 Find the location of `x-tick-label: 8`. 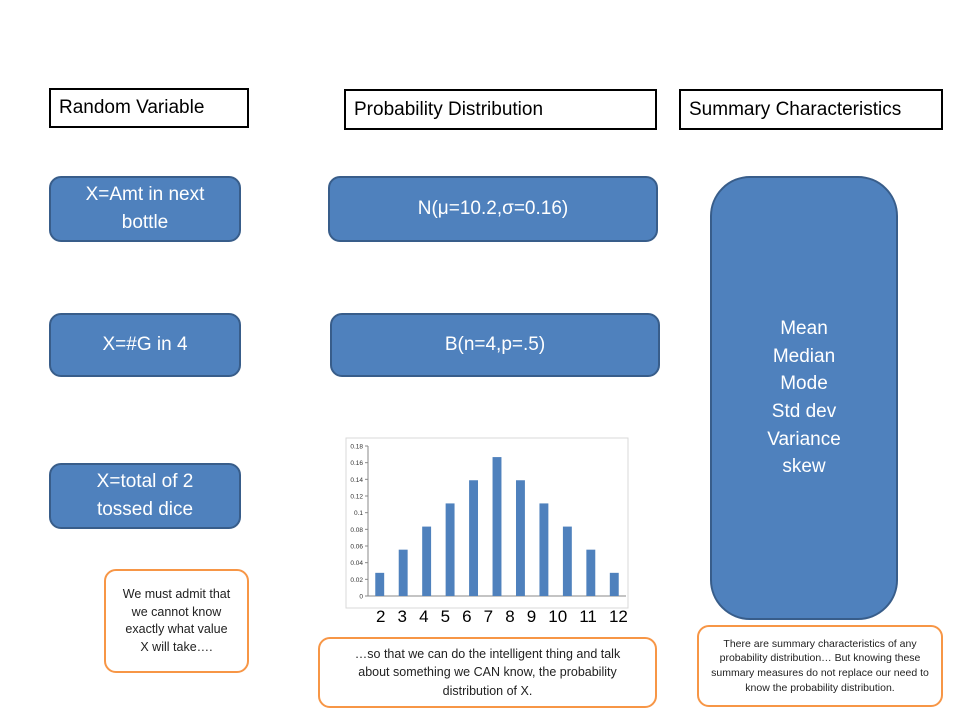

x-tick-label: 8 is located at coordinates (510, 616).